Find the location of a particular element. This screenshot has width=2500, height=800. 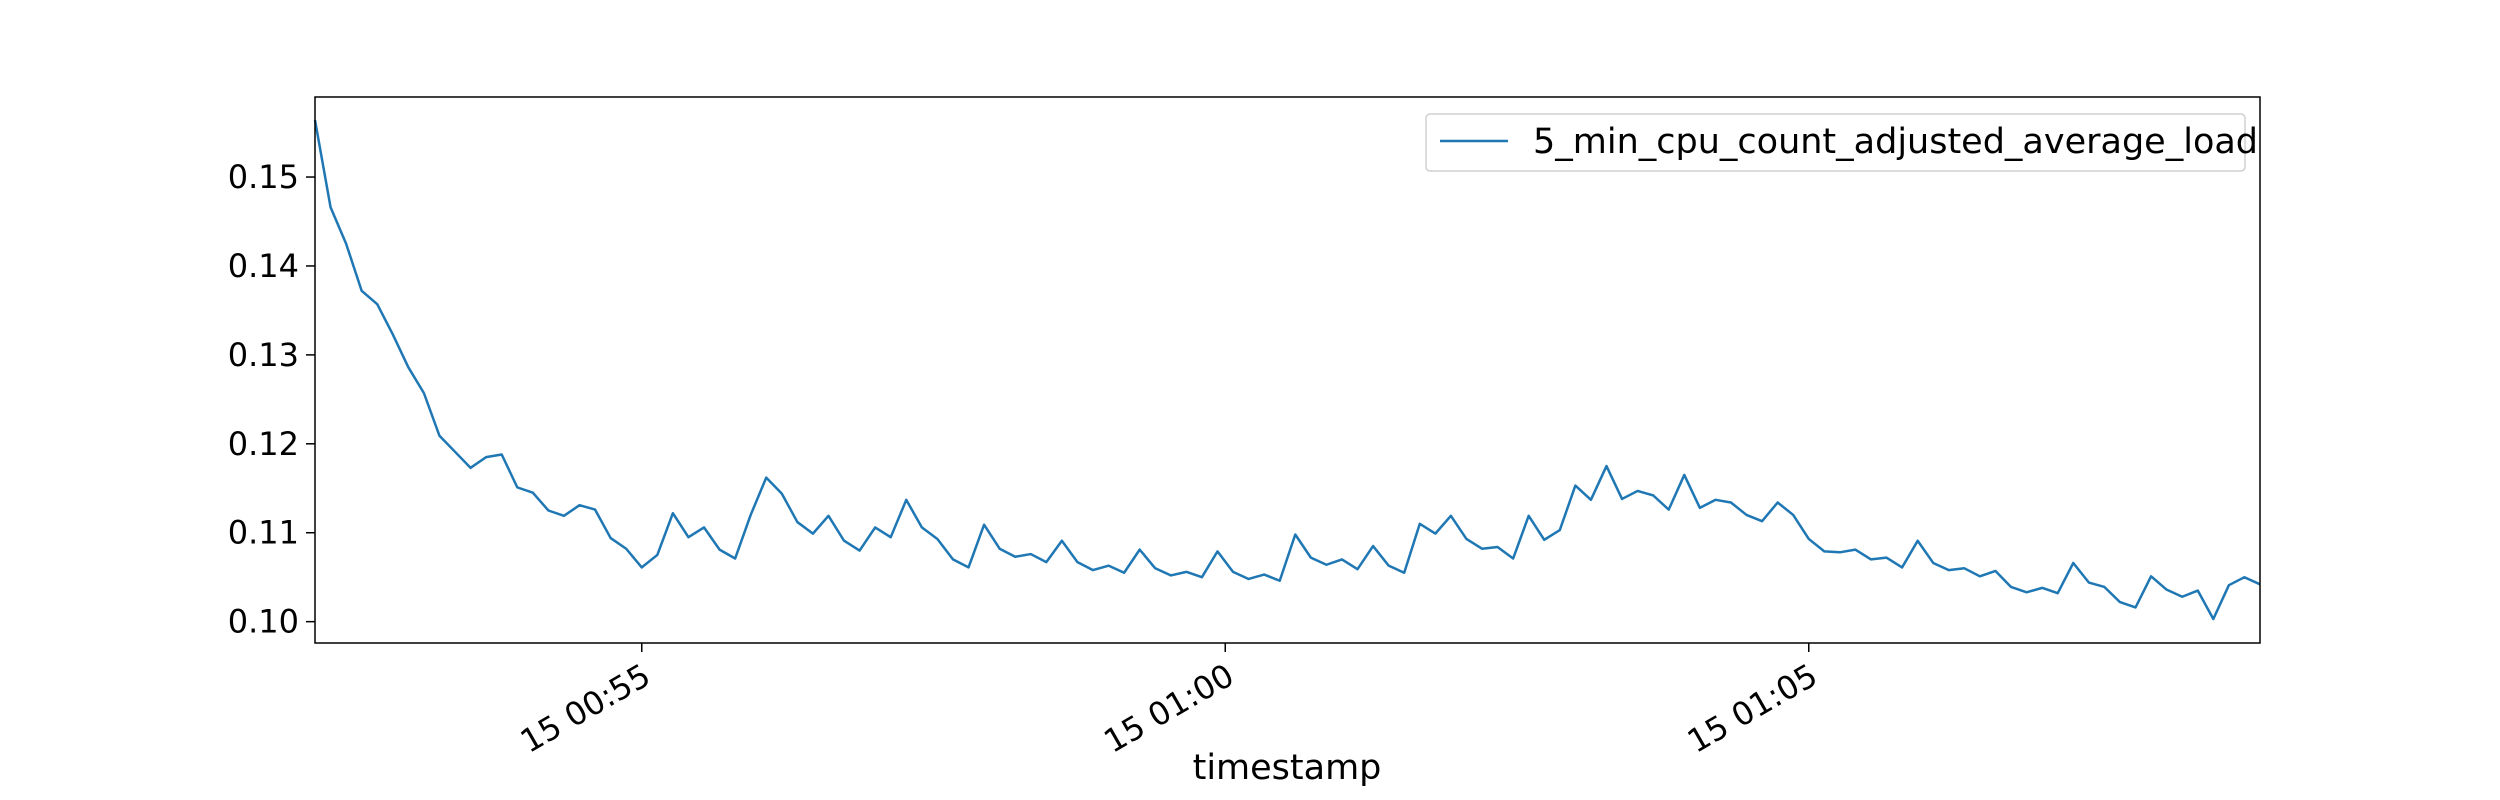

legend-box is located at coordinates (1835, 142).